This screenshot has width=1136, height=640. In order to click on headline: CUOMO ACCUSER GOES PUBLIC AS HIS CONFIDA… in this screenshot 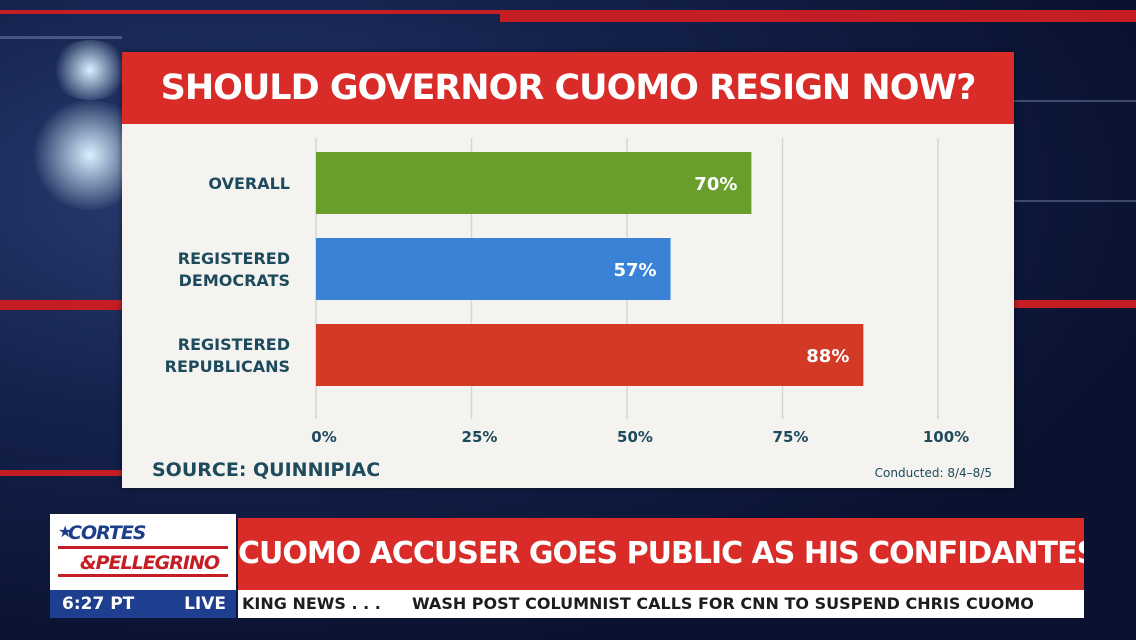, I will do `click(661, 553)`.